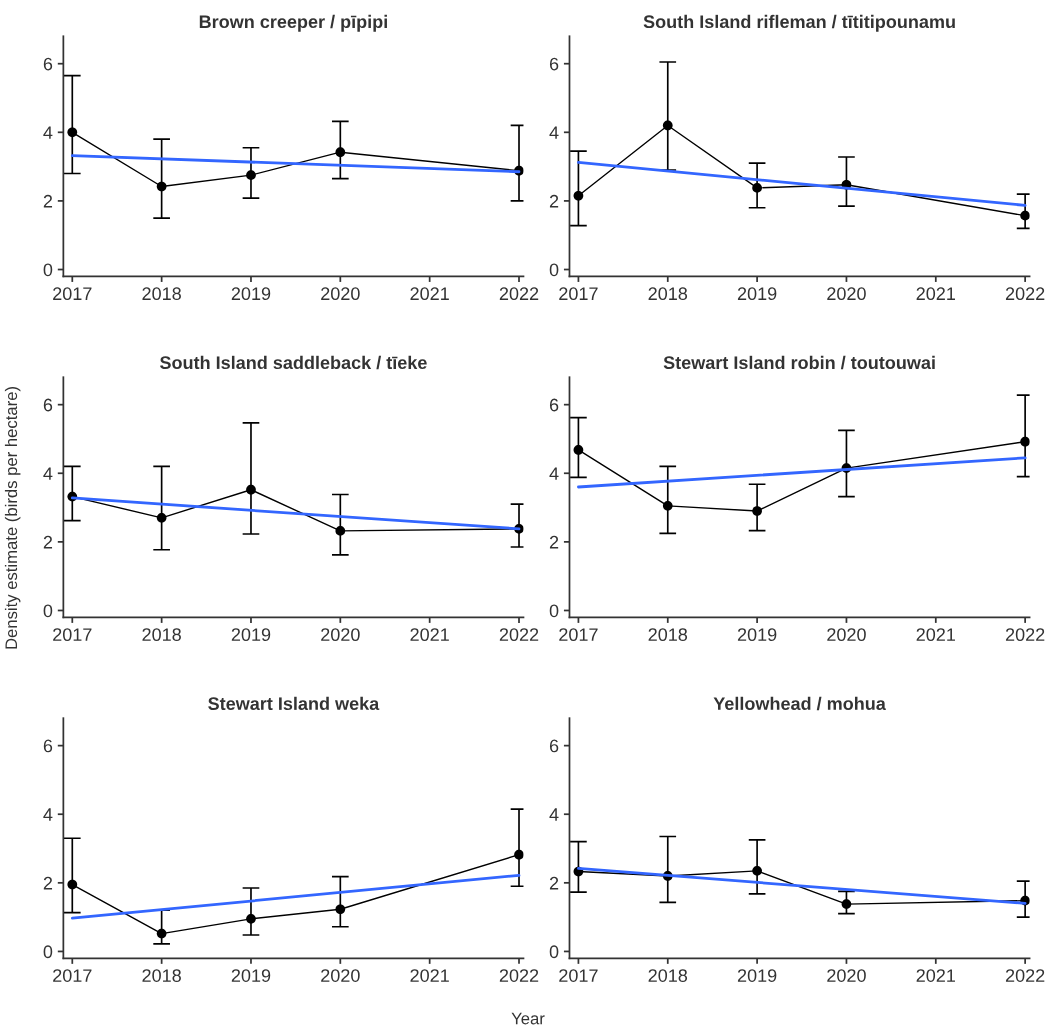  I want to click on chart-title: South Island rifleman / tītitipounamu, so click(799, 23).